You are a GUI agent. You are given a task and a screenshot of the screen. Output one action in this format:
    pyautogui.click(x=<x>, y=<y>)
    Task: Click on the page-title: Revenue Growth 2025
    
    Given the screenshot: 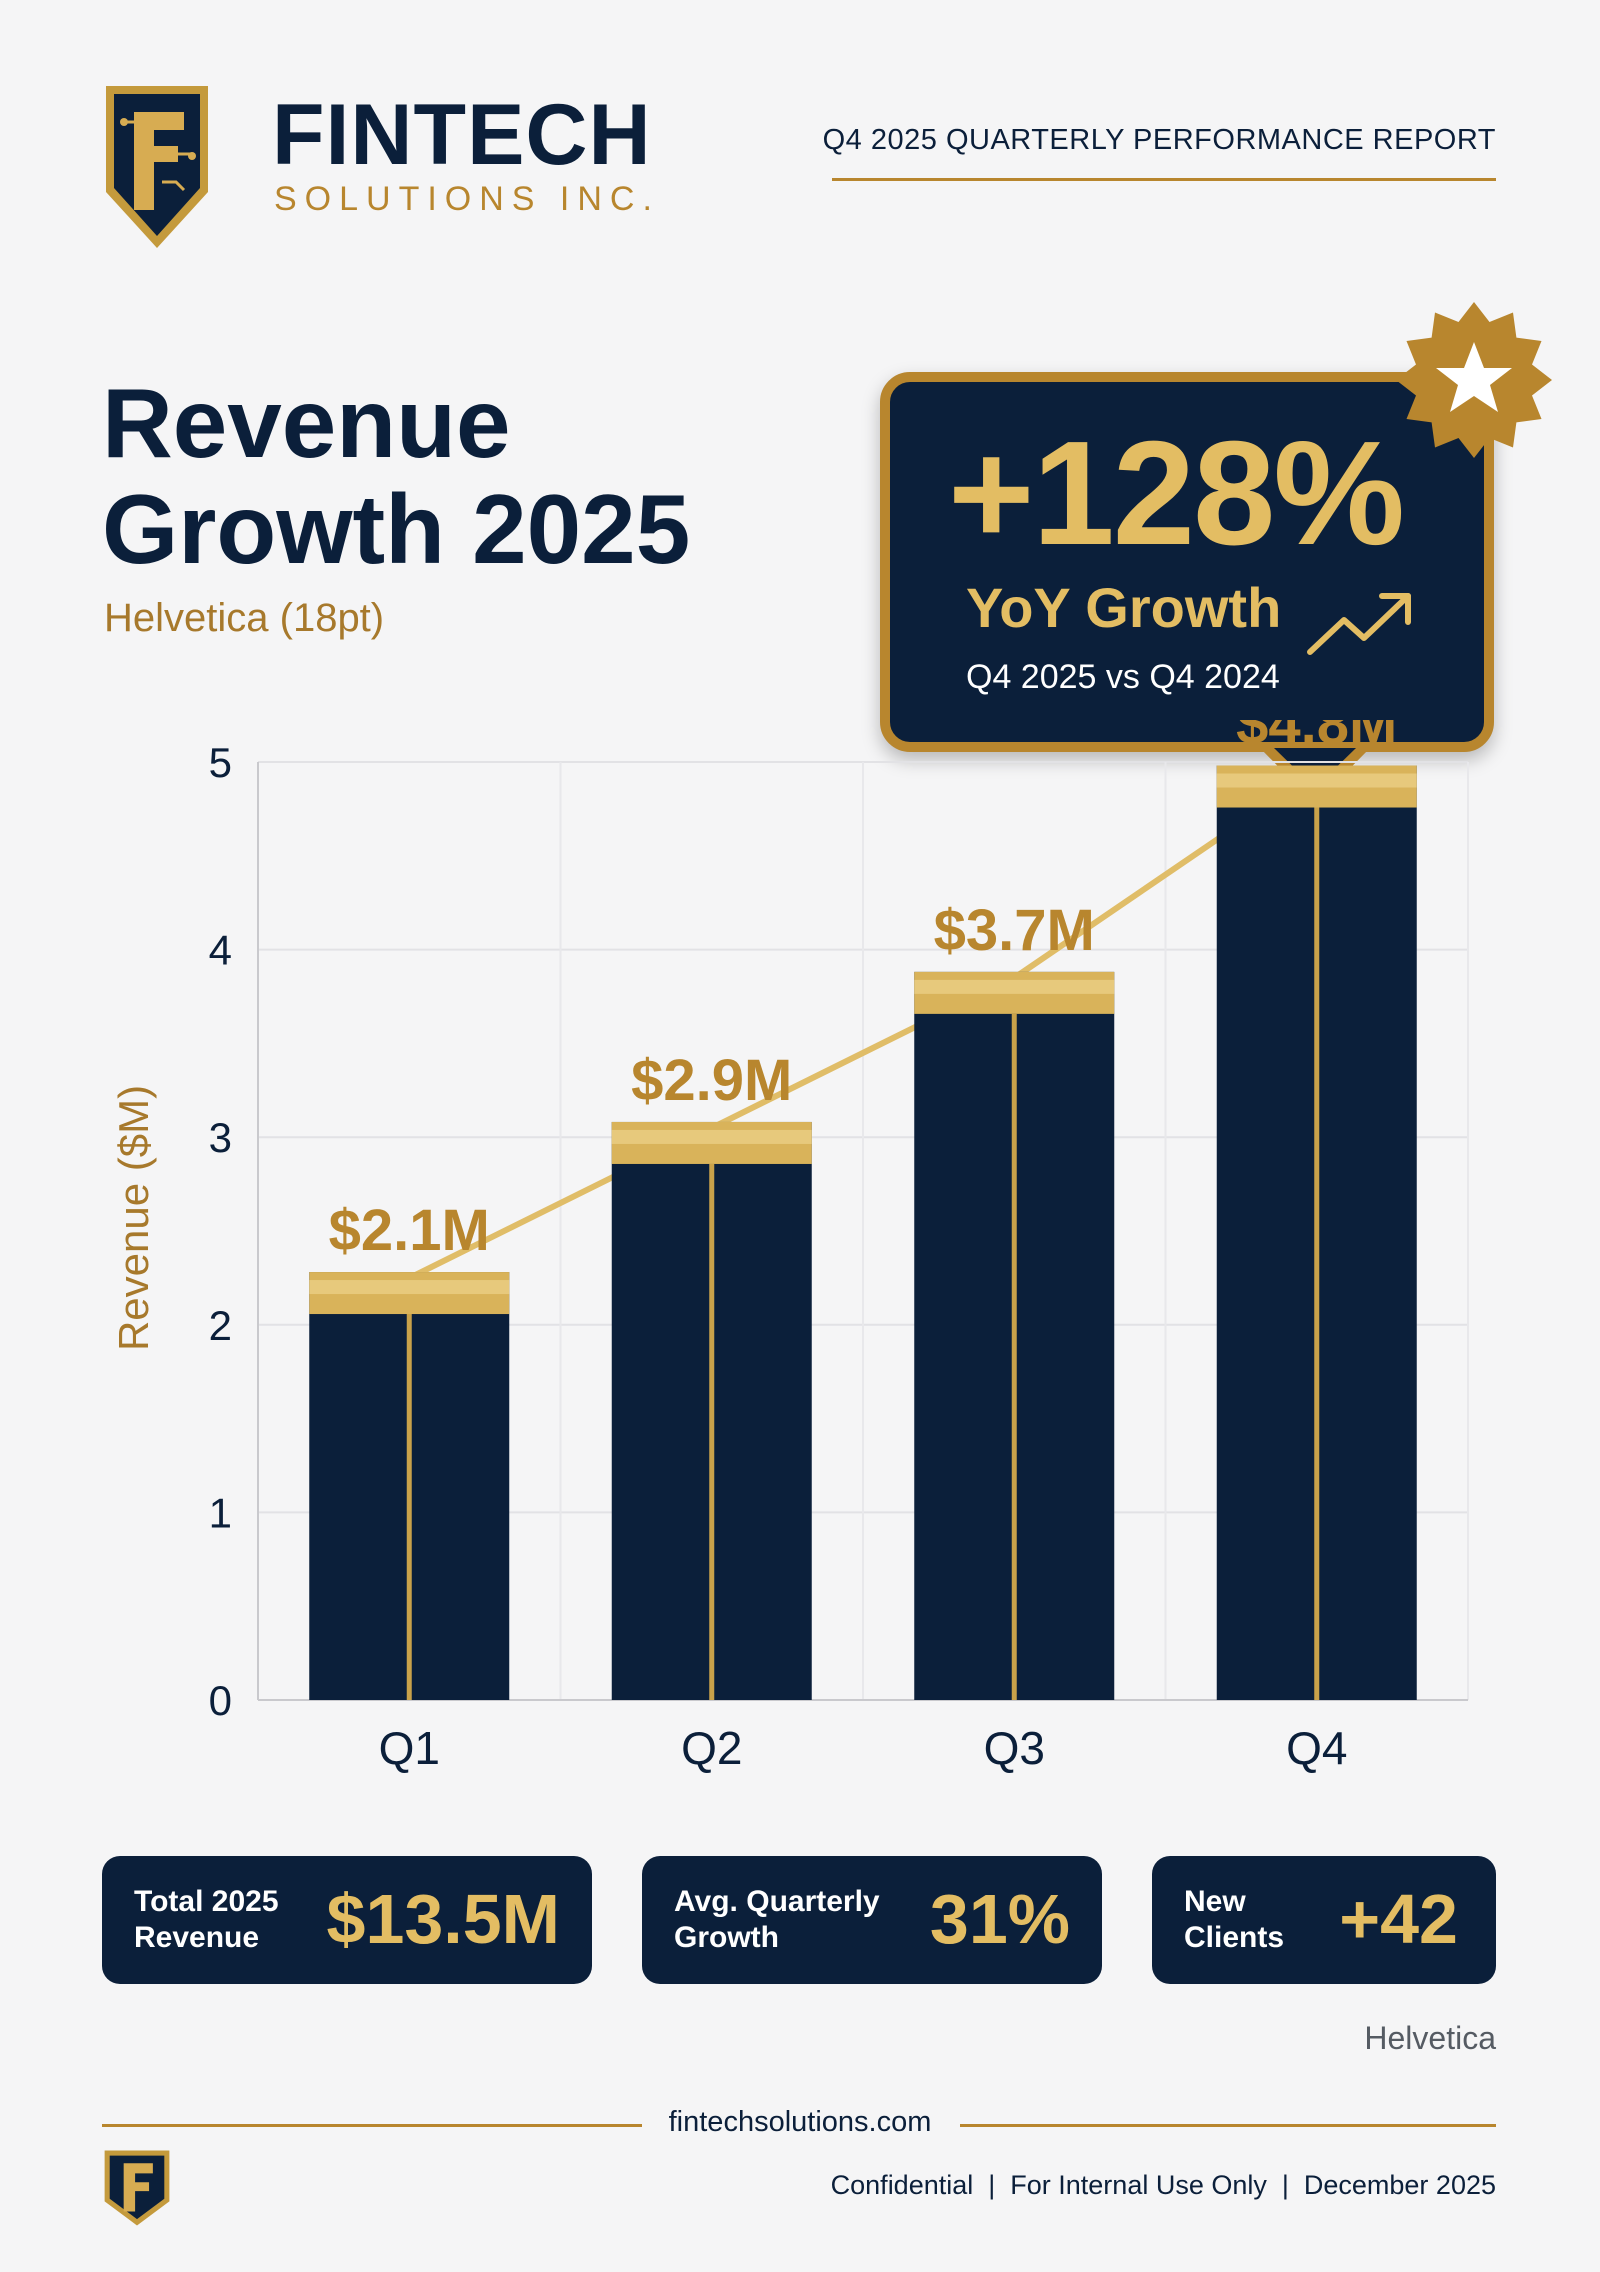 What is the action you would take?
    pyautogui.click(x=396, y=476)
    